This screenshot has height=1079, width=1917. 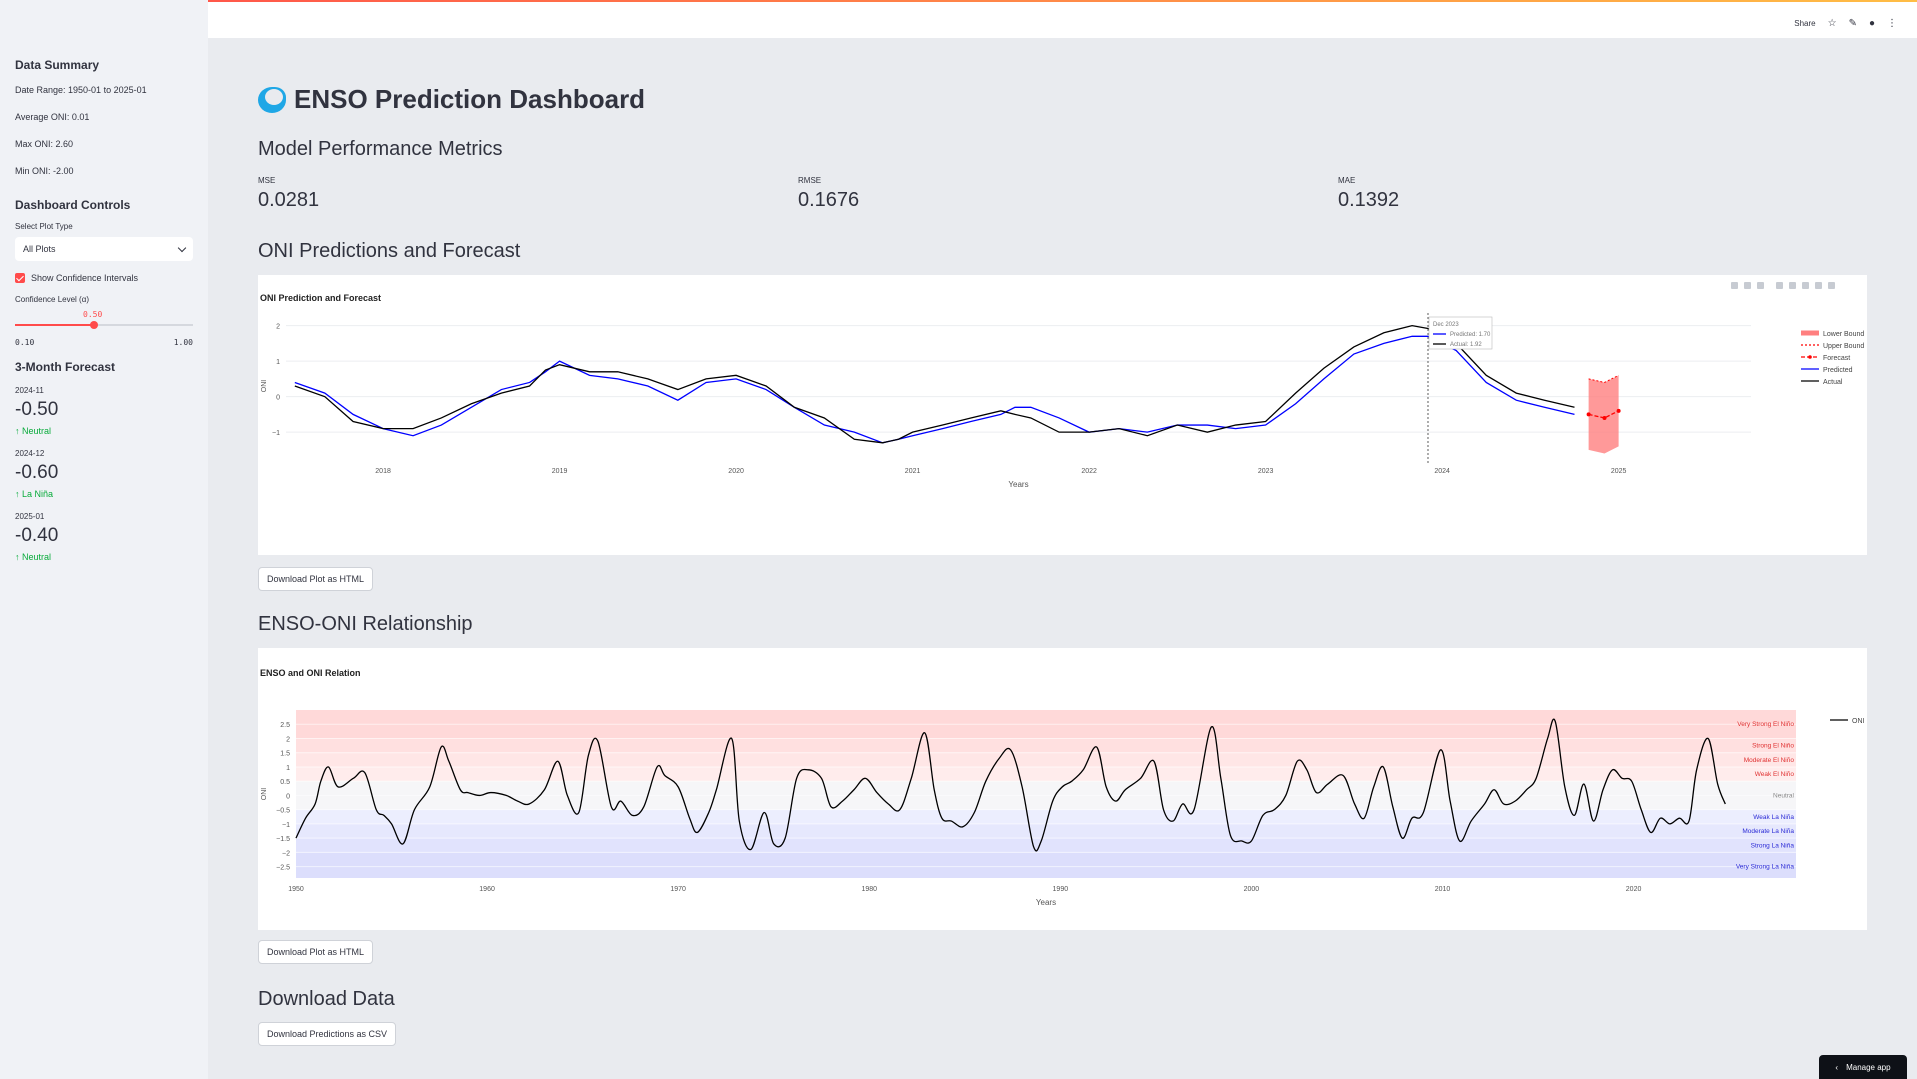 I want to click on y-tick-label: −2.5, so click(x=283, y=868).